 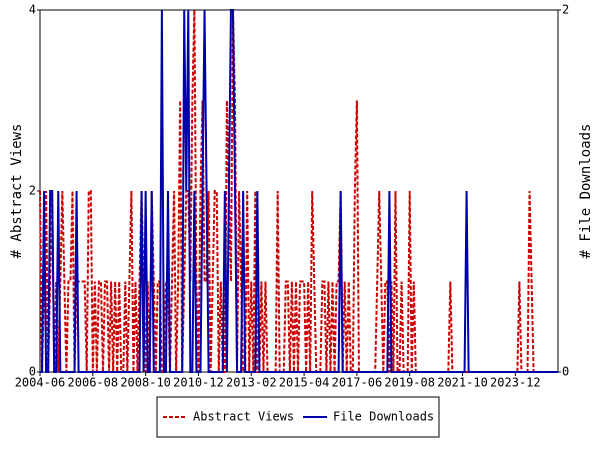 I want to click on y2-tick-label: 0, so click(x=565, y=372).